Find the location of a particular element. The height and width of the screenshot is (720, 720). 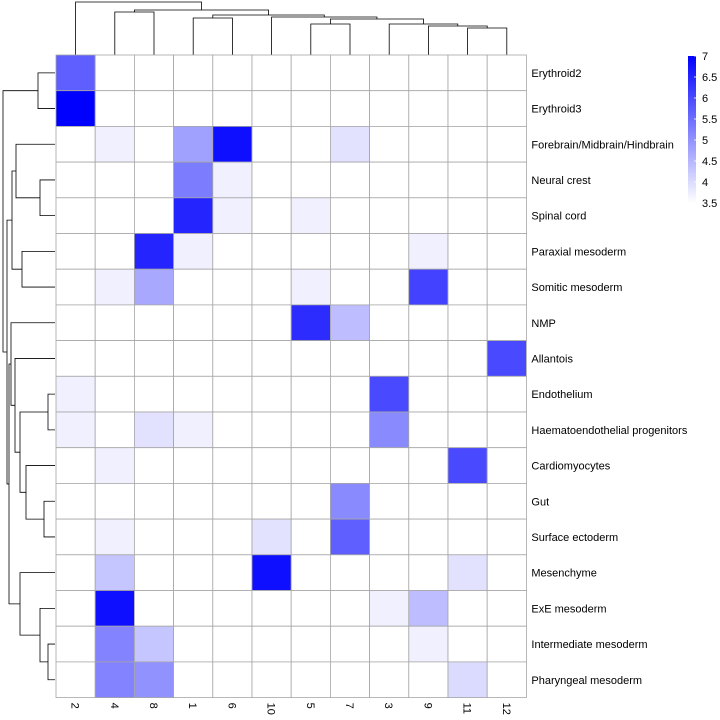

legend-tick-label: 4 is located at coordinates (705, 183).